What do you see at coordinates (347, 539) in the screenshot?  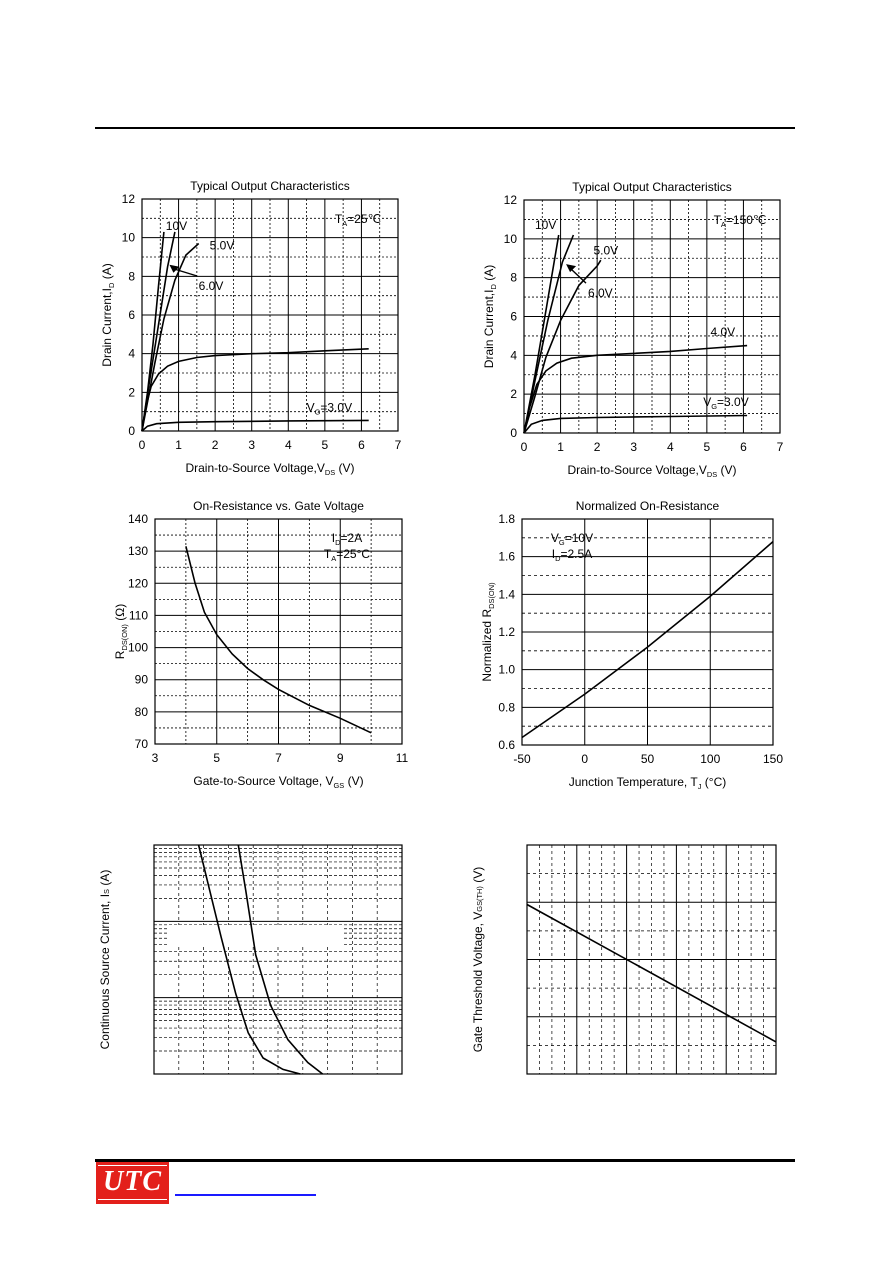 I see `condition-label: ID=2A` at bounding box center [347, 539].